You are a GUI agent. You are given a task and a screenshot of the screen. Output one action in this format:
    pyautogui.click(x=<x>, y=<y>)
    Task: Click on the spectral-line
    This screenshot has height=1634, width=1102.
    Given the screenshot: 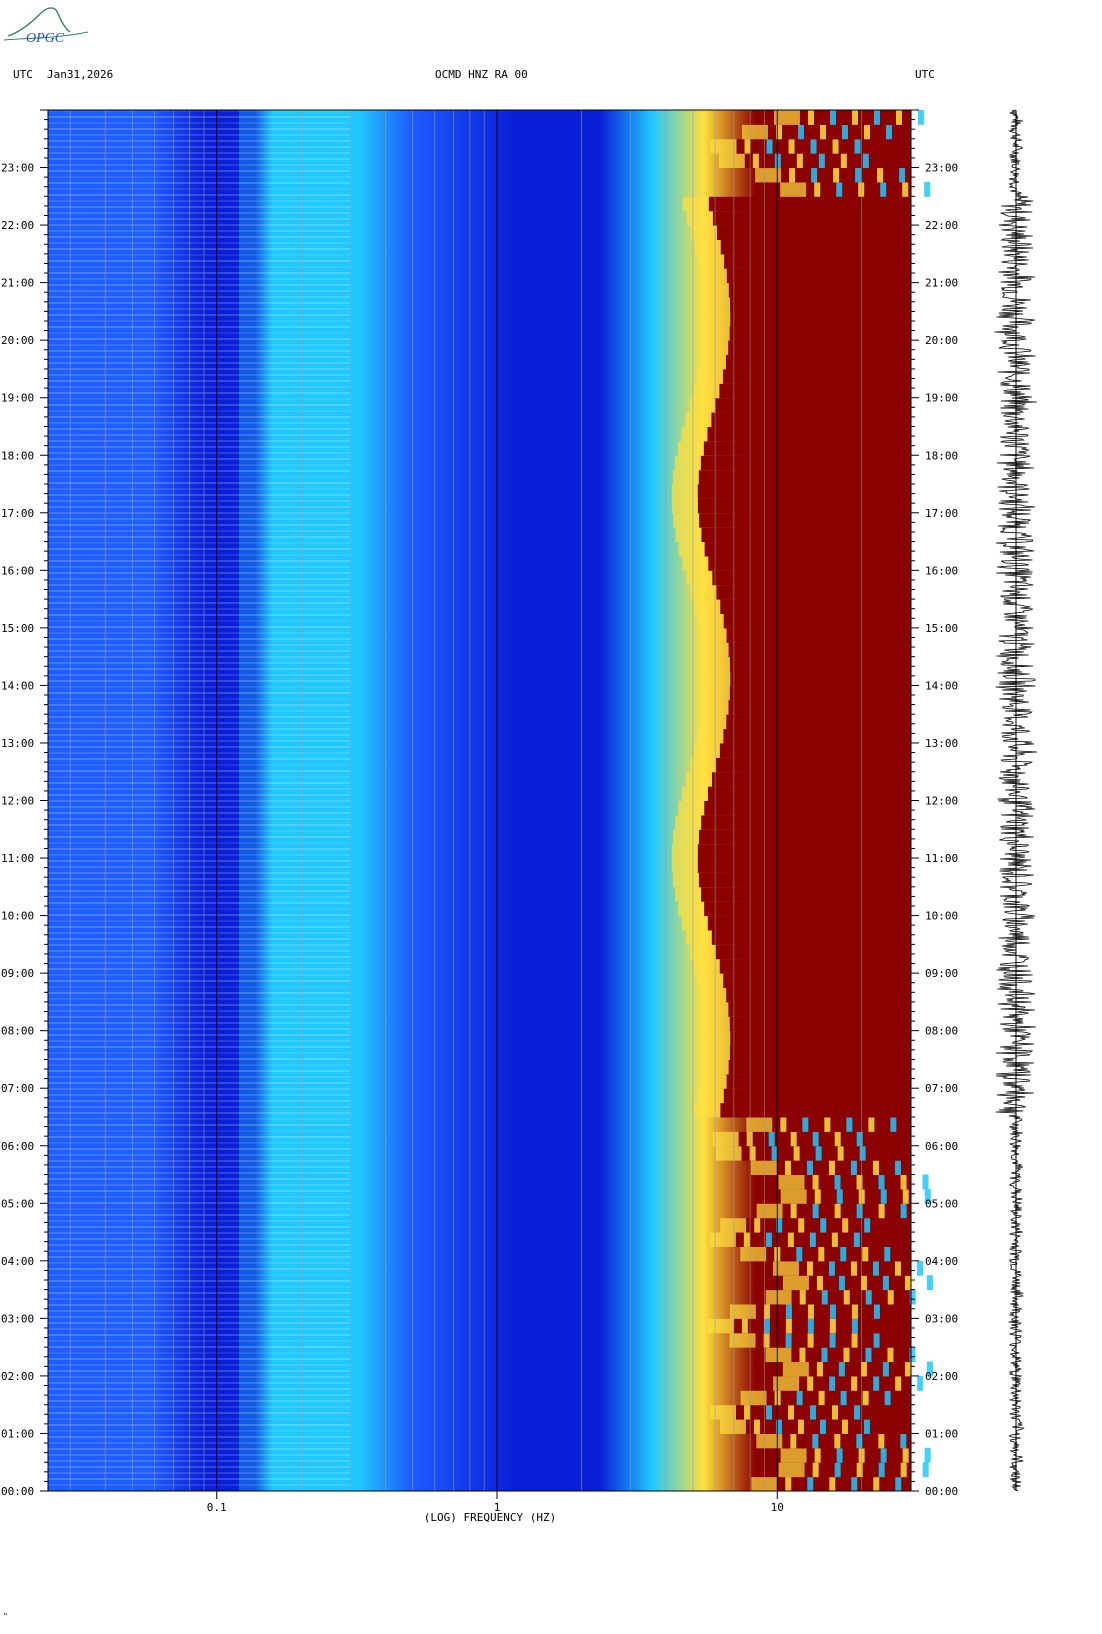 What is the action you would take?
    pyautogui.click(x=653, y=800)
    